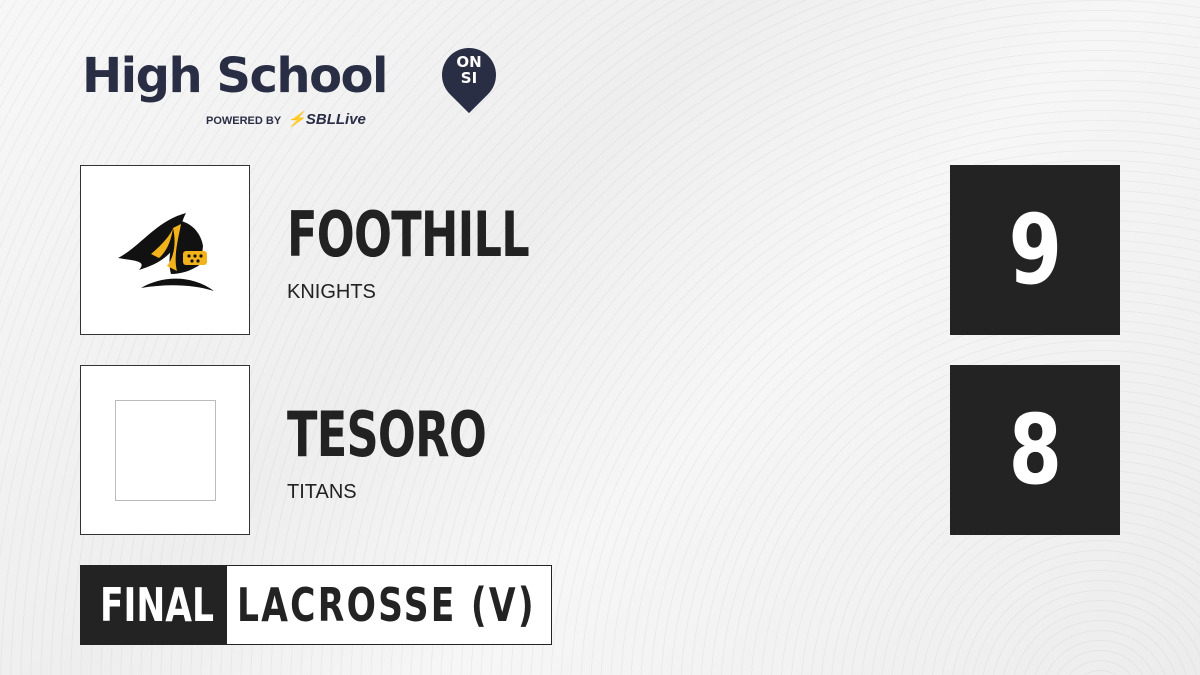 Image resolution: width=1200 pixels, height=675 pixels. I want to click on team-logo-foothill, so click(165, 250).